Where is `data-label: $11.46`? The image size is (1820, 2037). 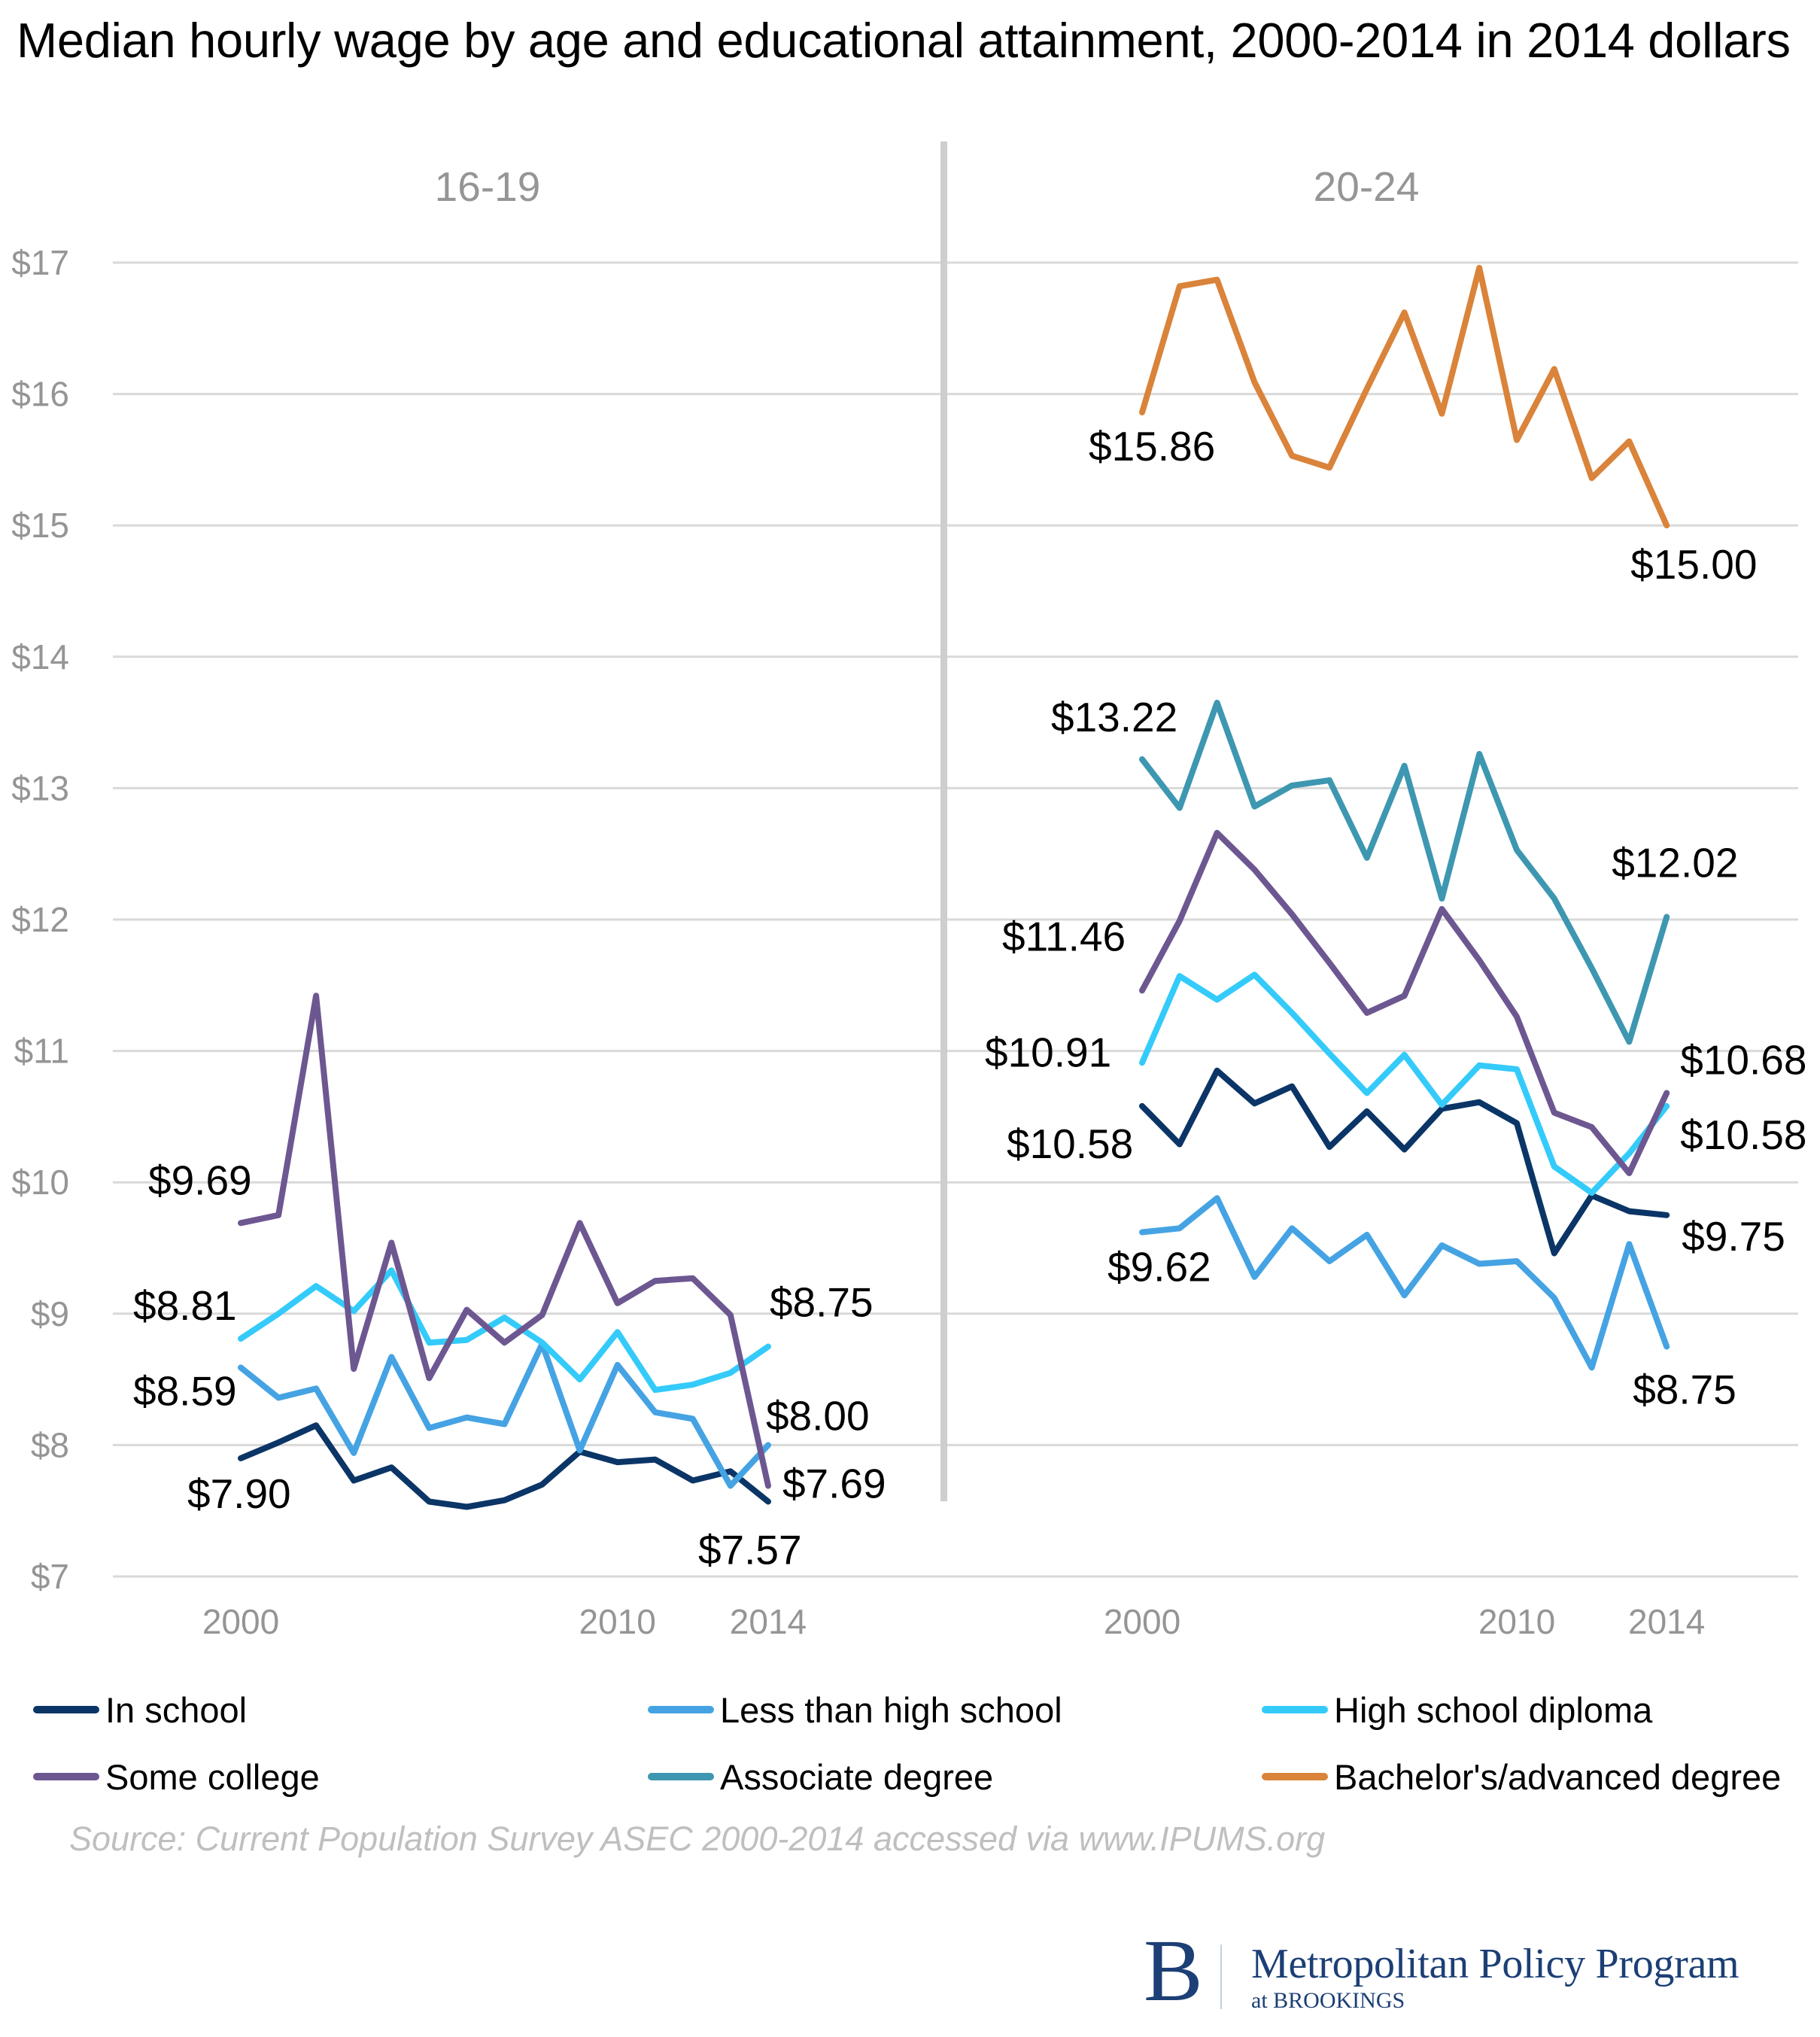 data-label: $11.46 is located at coordinates (1064, 936).